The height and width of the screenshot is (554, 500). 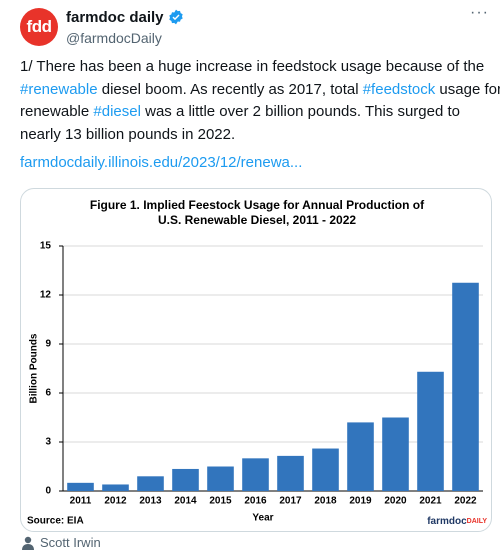 I want to click on logo: farmdocDAILY, so click(x=457, y=521).